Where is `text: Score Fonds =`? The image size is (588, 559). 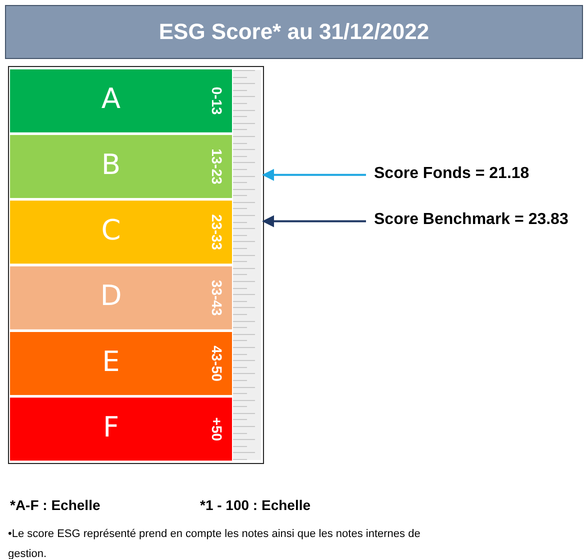 text: Score Fonds = is located at coordinates (430, 173).